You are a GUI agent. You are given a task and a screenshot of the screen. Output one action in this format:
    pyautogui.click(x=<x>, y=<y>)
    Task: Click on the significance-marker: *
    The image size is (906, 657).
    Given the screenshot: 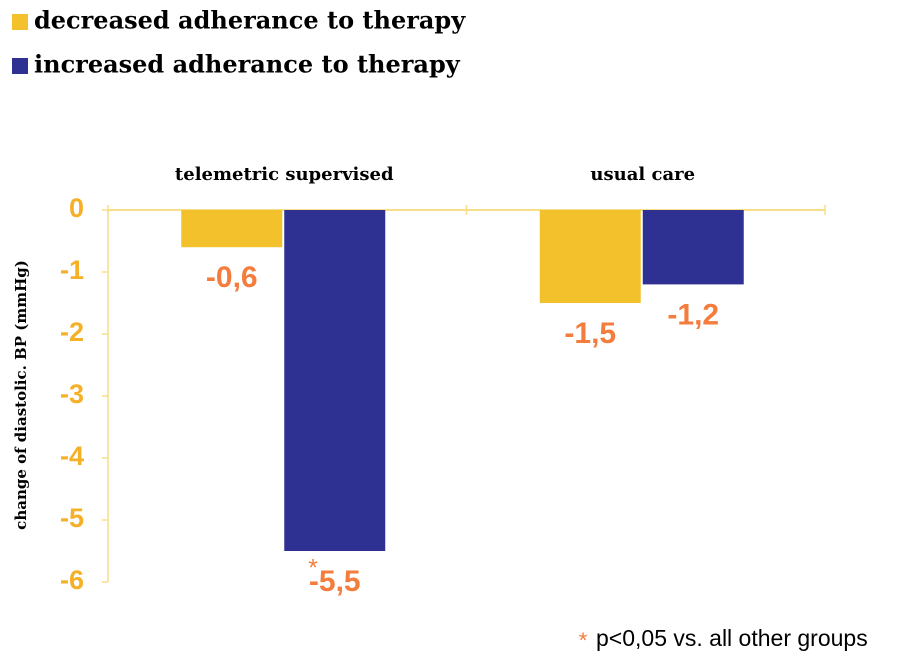 What is the action you would take?
    pyautogui.click(x=312, y=567)
    